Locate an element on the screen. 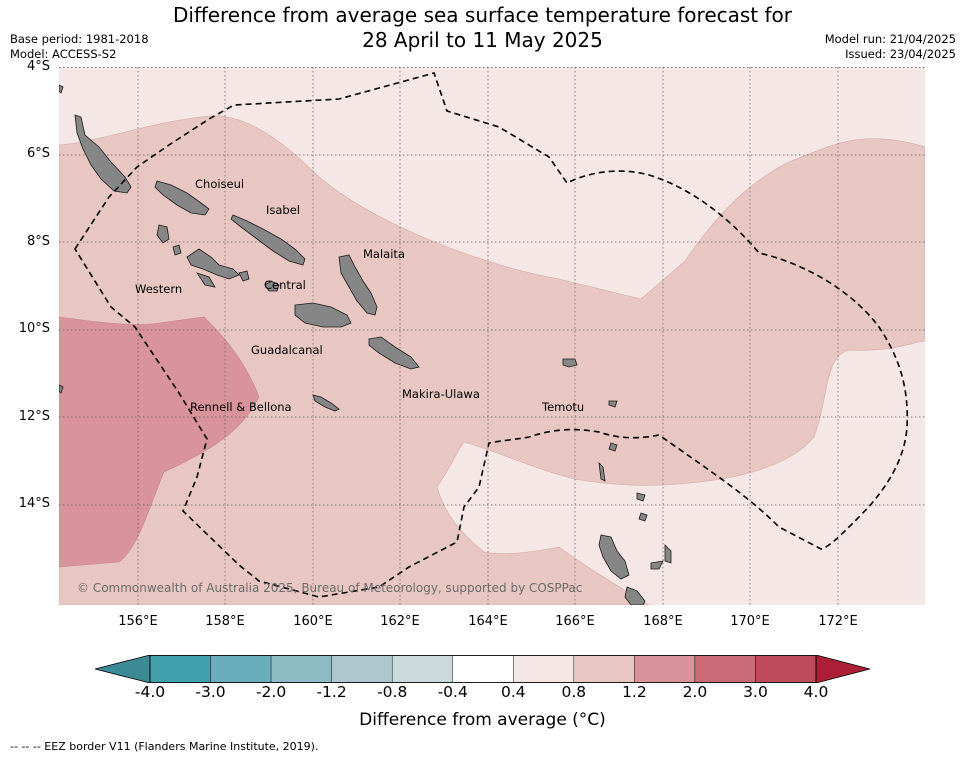  label-temotu: Temotu is located at coordinates (562, 407).